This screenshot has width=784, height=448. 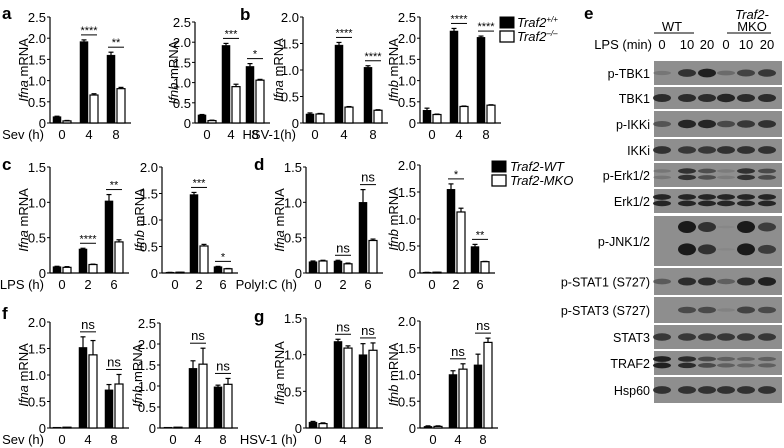 I want to click on x-tick-label: 6, so click(x=367, y=284).